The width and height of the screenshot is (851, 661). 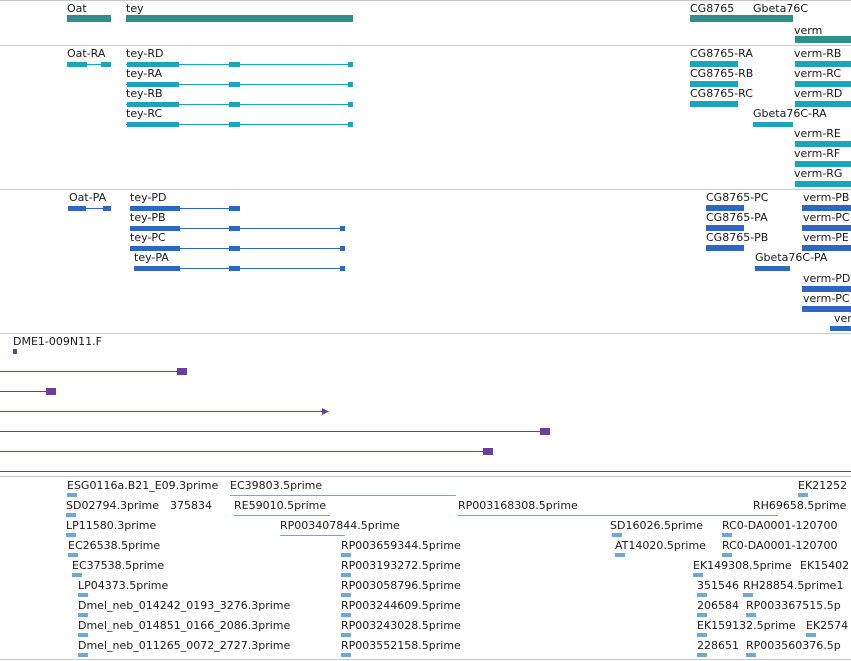 I want to click on transcript-feature: verm-RE, so click(x=822, y=137).